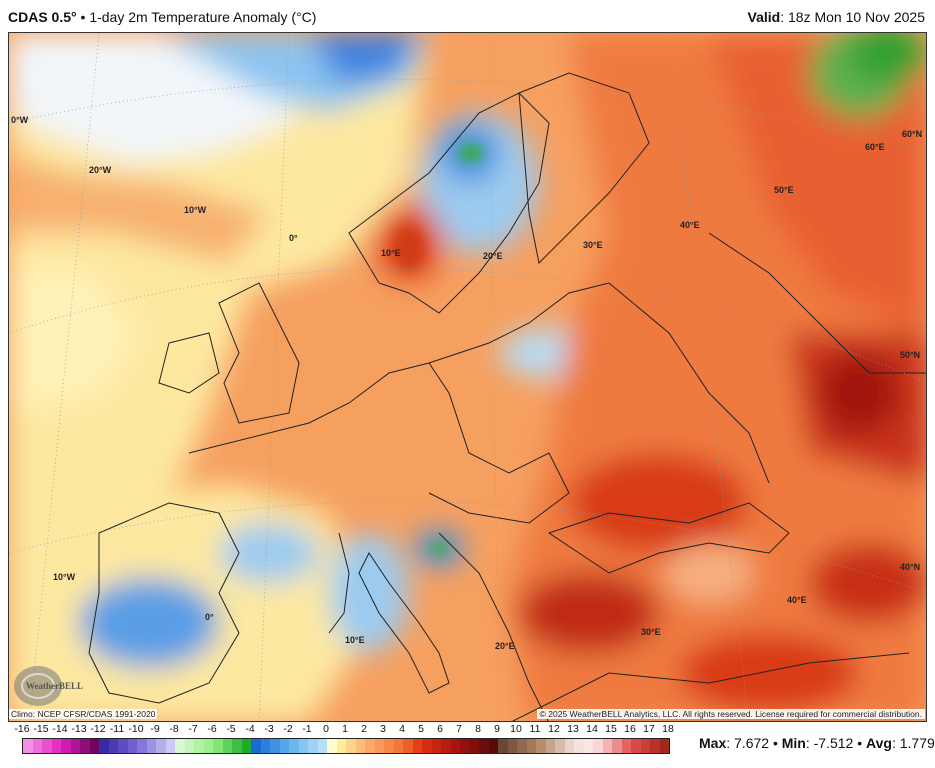 Image resolution: width=935 pixels, height=768 pixels. I want to click on grid-label: 0°, so click(209, 617).